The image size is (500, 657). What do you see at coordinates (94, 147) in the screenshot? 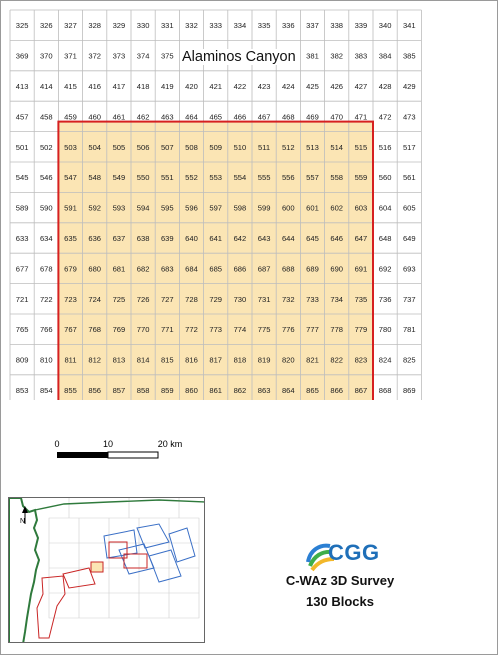
I see `block-number: 504` at bounding box center [94, 147].